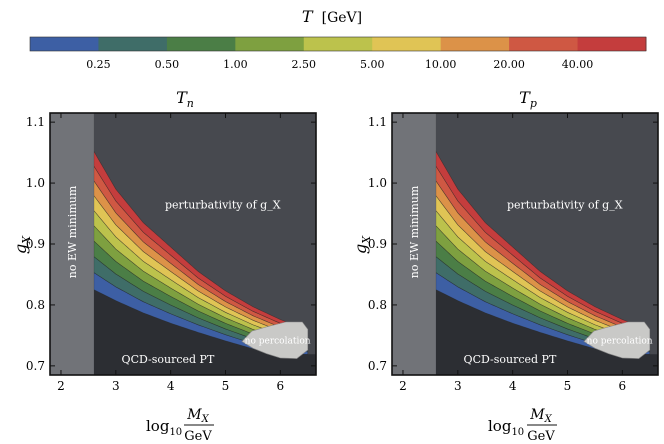 The height and width of the screenshot is (444, 664). I want to click on x-axis-label-tn: log10 MX GeV, so click(180, 425).